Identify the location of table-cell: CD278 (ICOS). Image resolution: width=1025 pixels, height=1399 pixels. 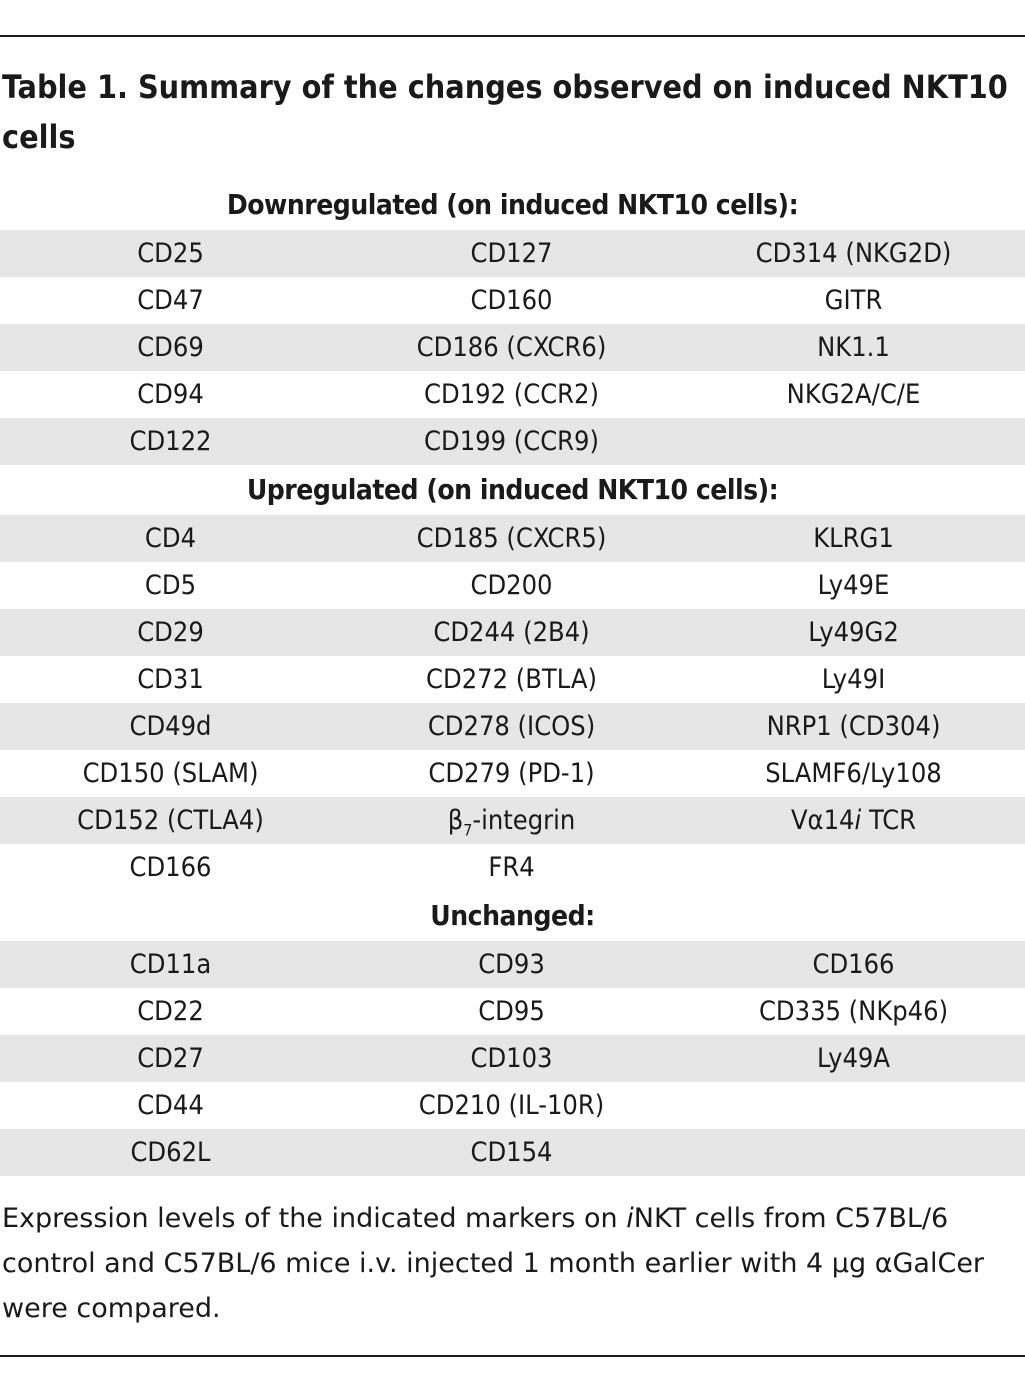
(511, 726).